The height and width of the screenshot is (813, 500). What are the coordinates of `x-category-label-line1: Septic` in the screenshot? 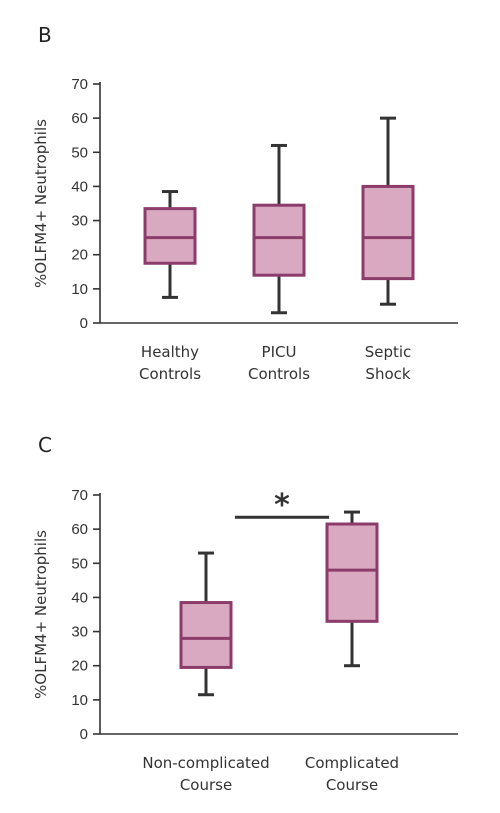 It's located at (388, 352).